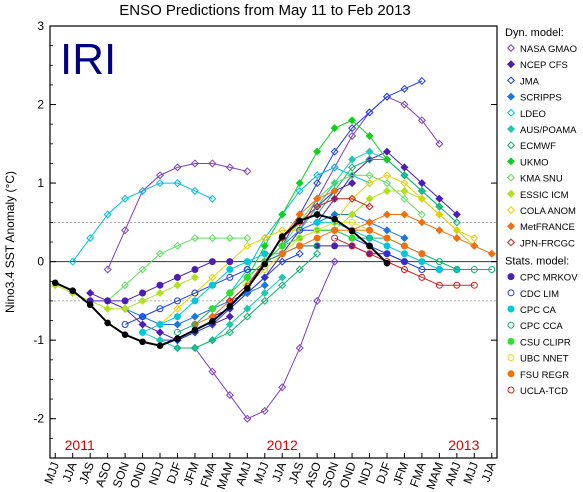 Image resolution: width=583 pixels, height=492 pixels. I want to click on iri-logo: IRI, so click(88, 59).